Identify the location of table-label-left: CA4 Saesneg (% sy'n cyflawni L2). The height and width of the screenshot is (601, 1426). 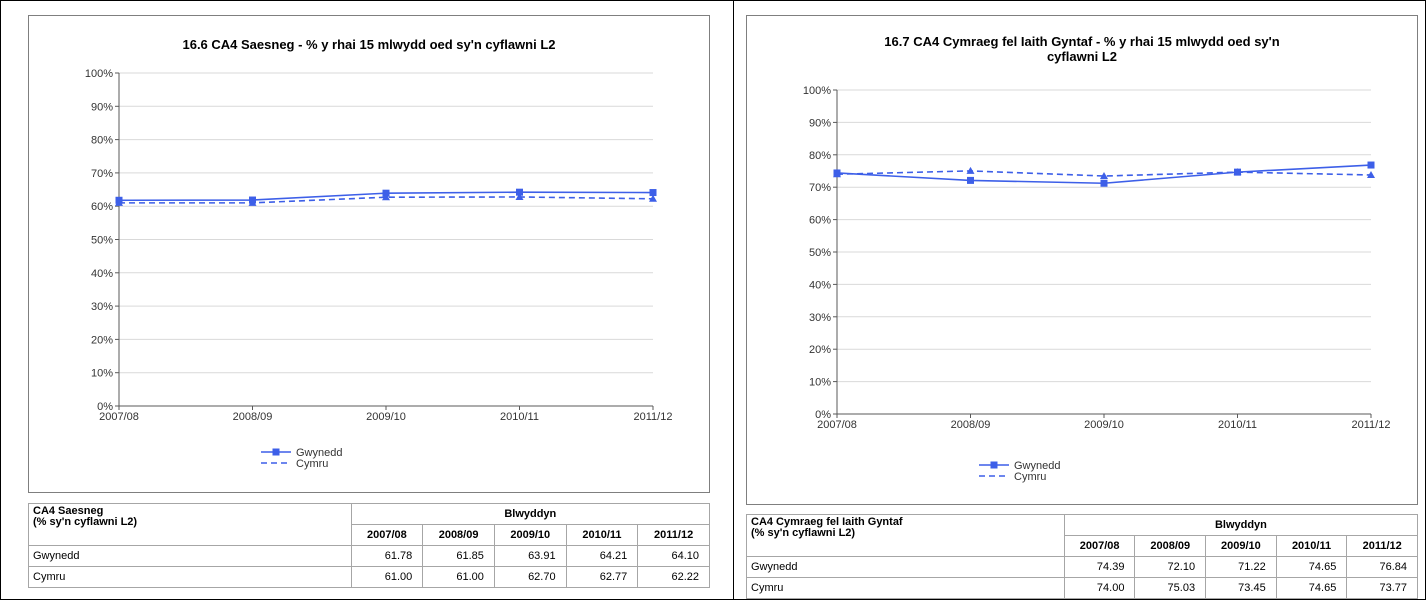
(190, 524).